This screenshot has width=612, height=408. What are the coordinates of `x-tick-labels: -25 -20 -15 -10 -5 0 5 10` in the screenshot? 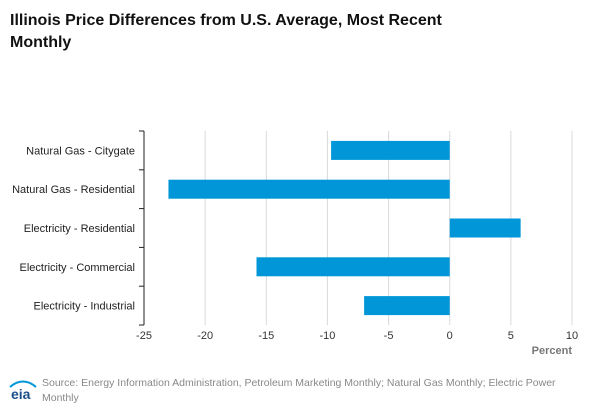 It's located at (357, 336).